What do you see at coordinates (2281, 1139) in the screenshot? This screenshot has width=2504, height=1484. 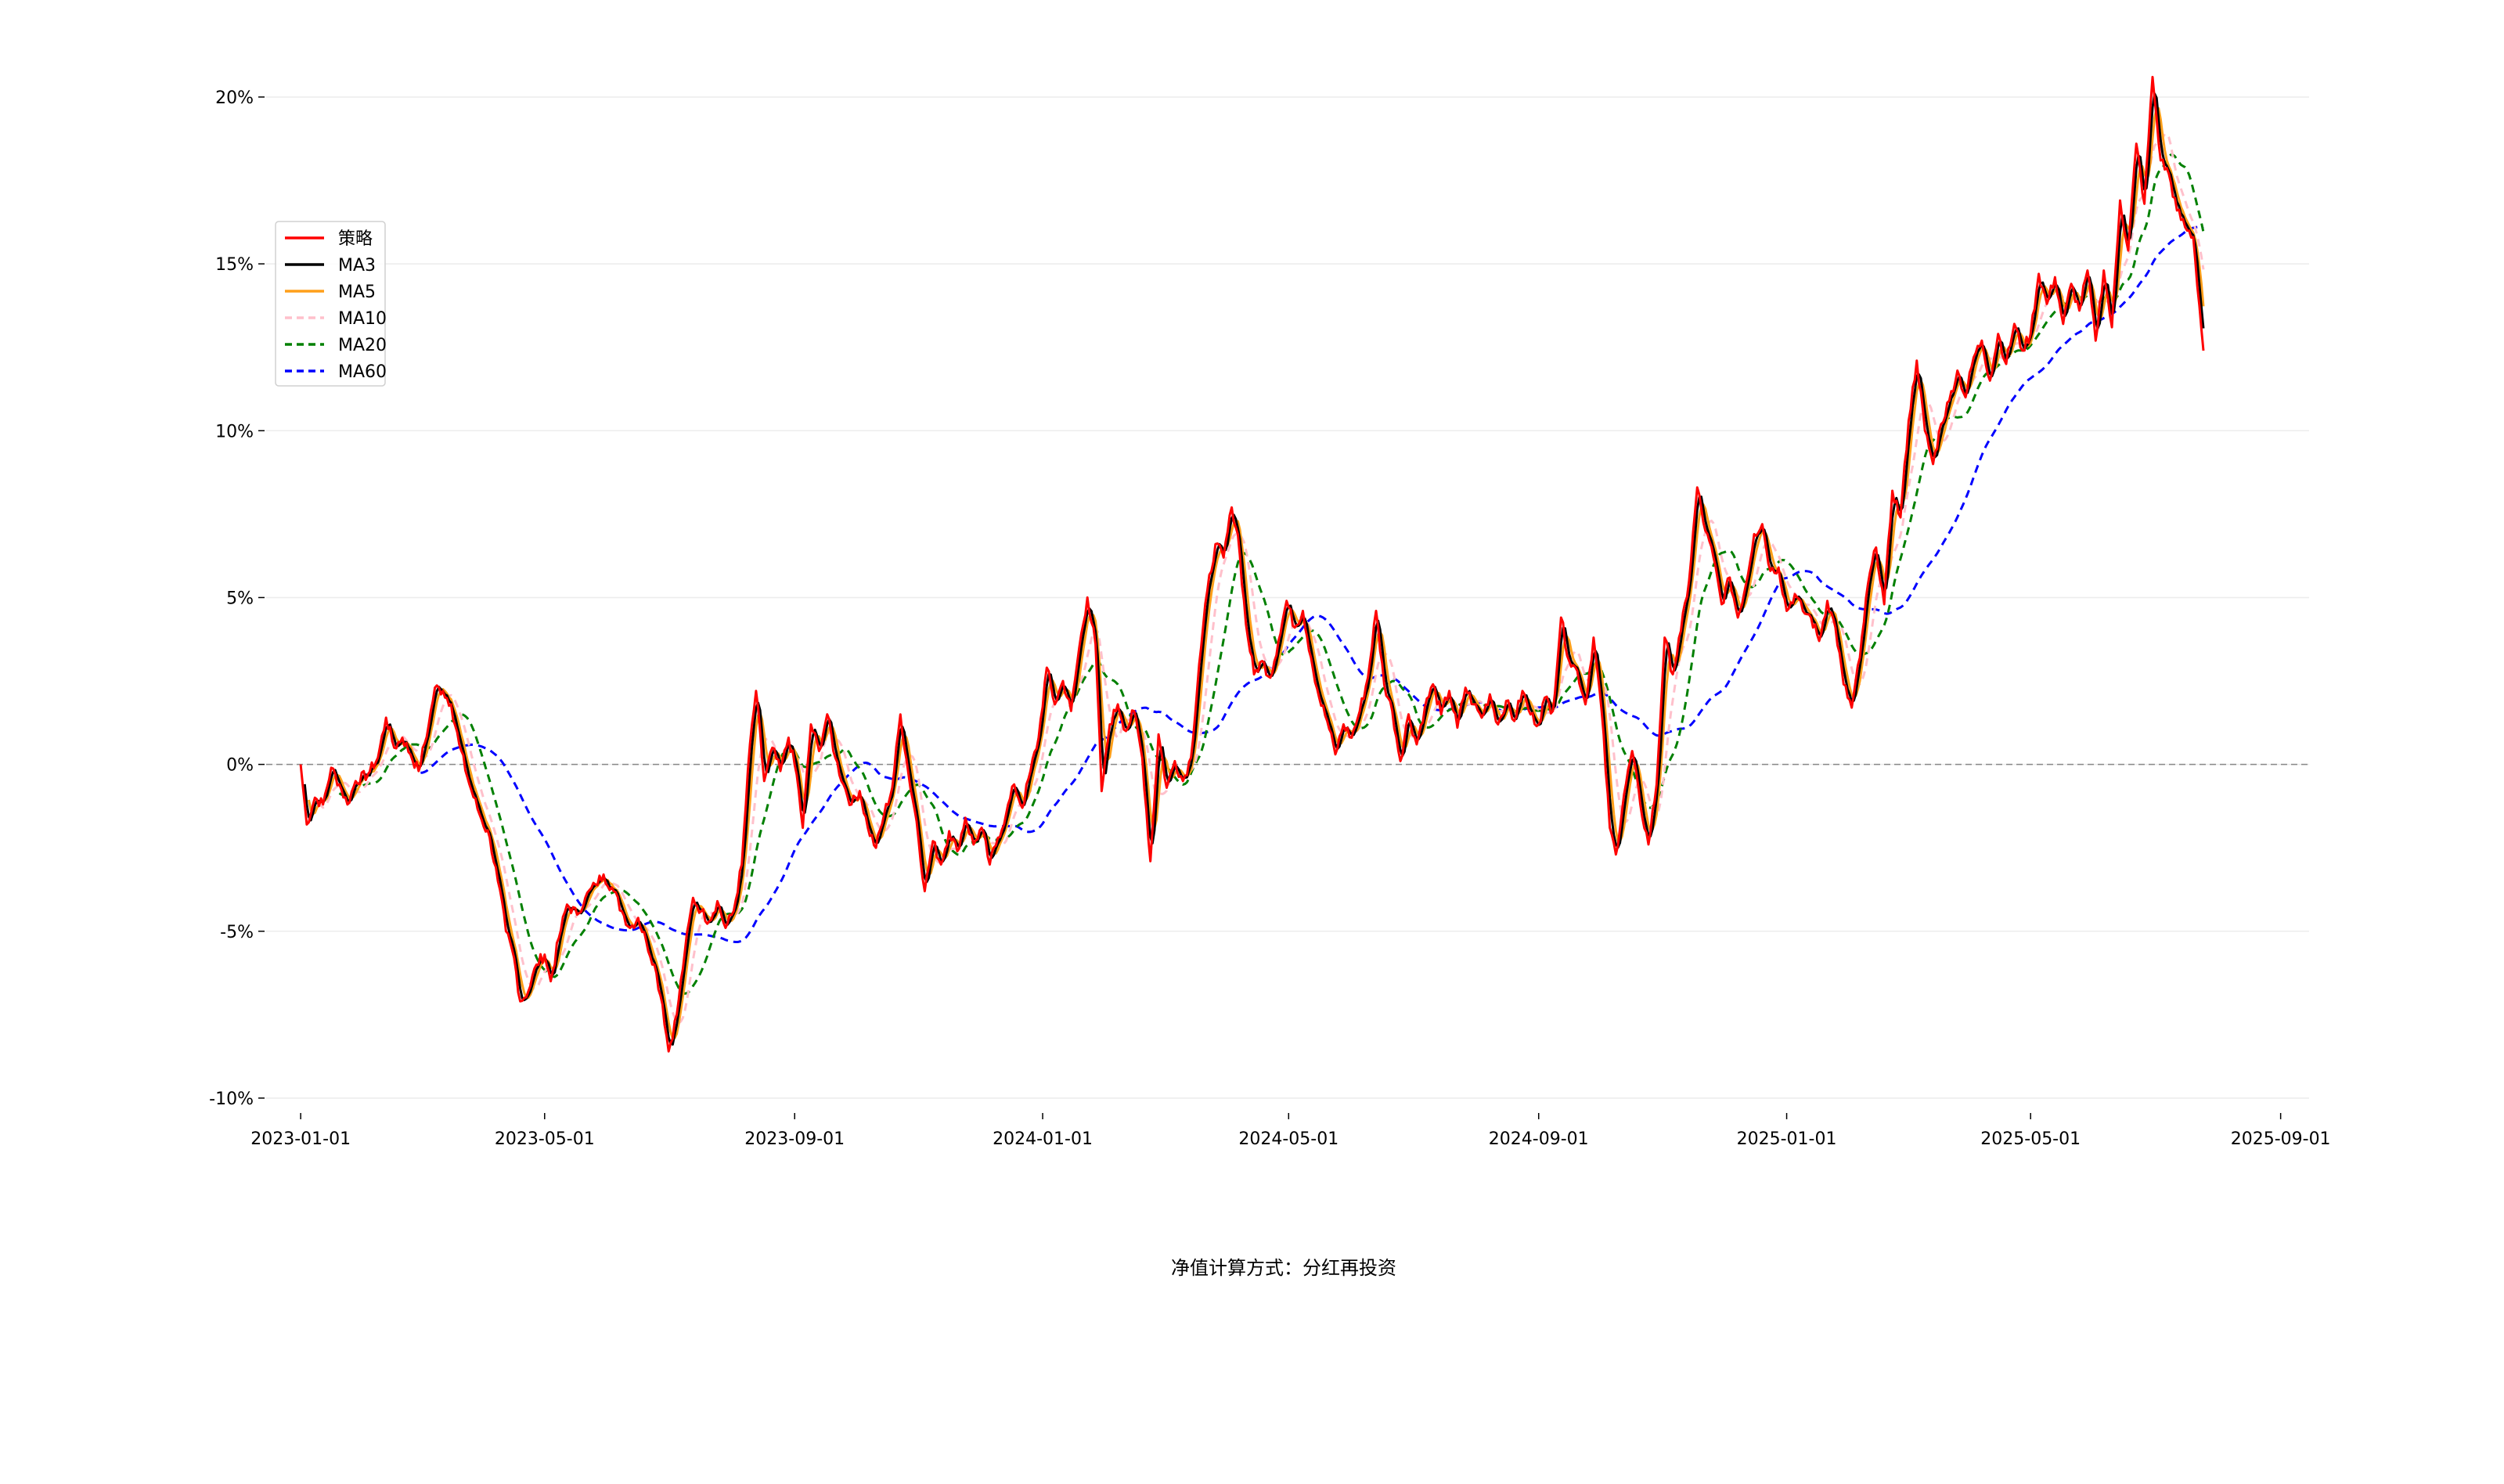 I see `x-tick-label: 2025-09-01` at bounding box center [2281, 1139].